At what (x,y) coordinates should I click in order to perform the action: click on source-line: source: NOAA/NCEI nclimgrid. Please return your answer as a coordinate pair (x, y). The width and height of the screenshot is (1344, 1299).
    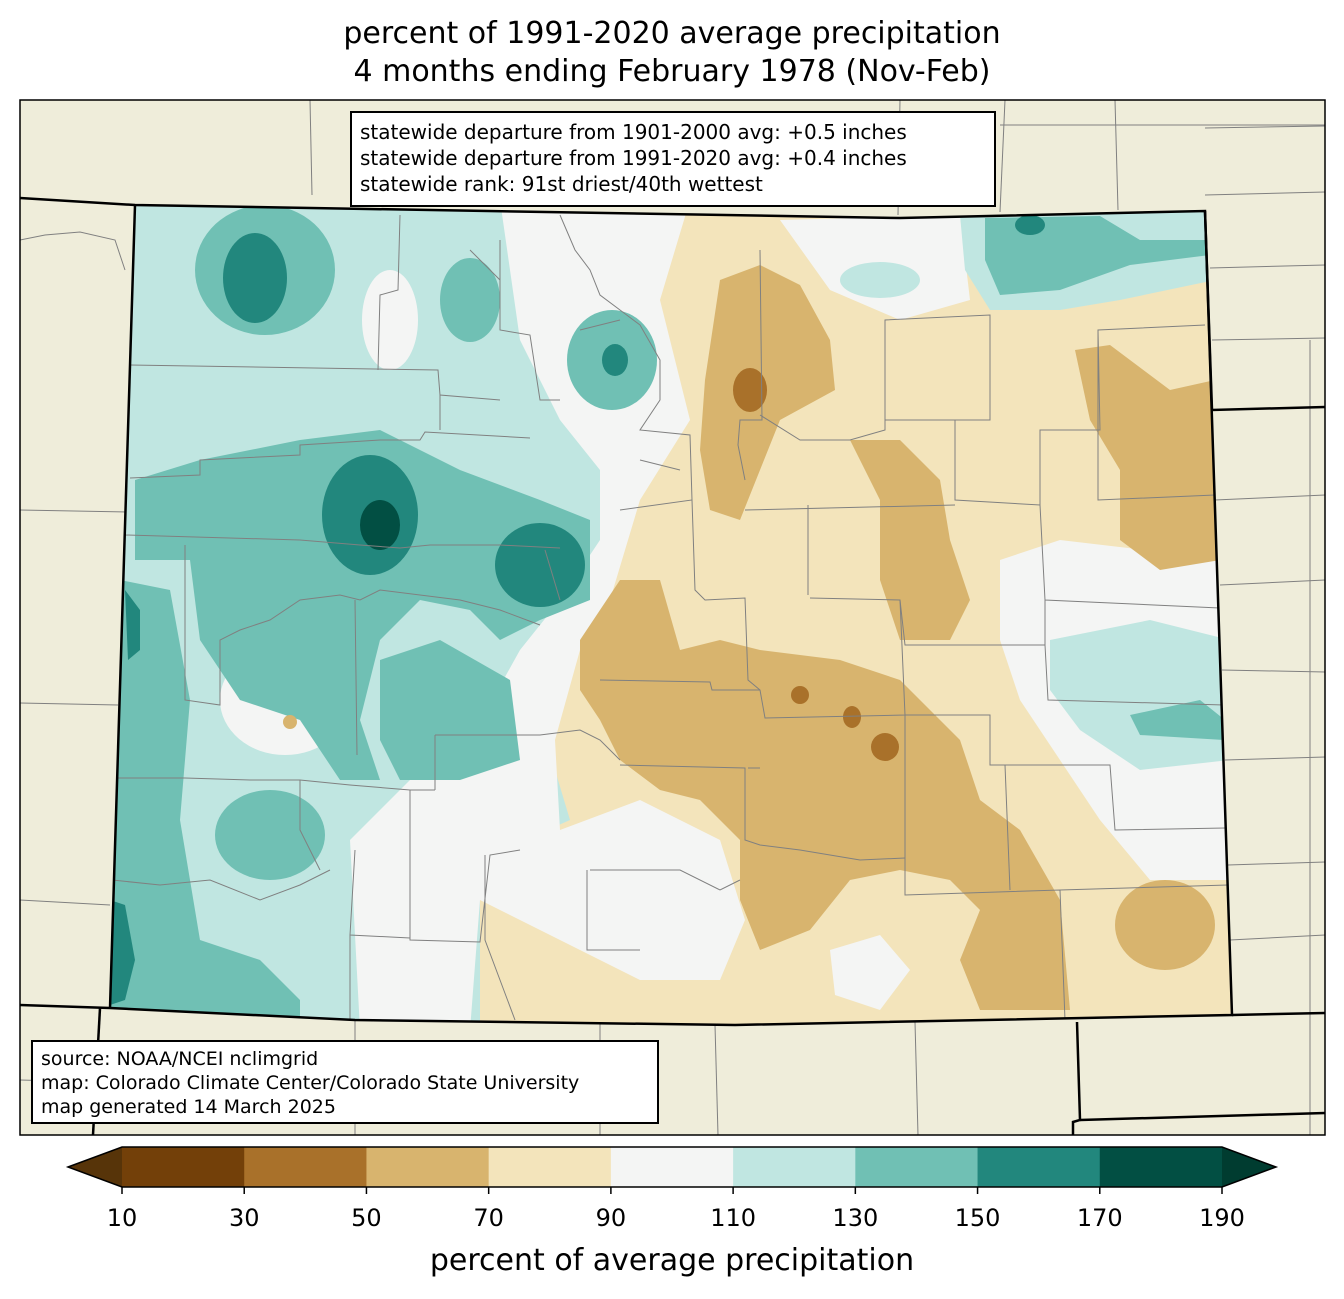
    Looking at the image, I should click on (180, 1059).